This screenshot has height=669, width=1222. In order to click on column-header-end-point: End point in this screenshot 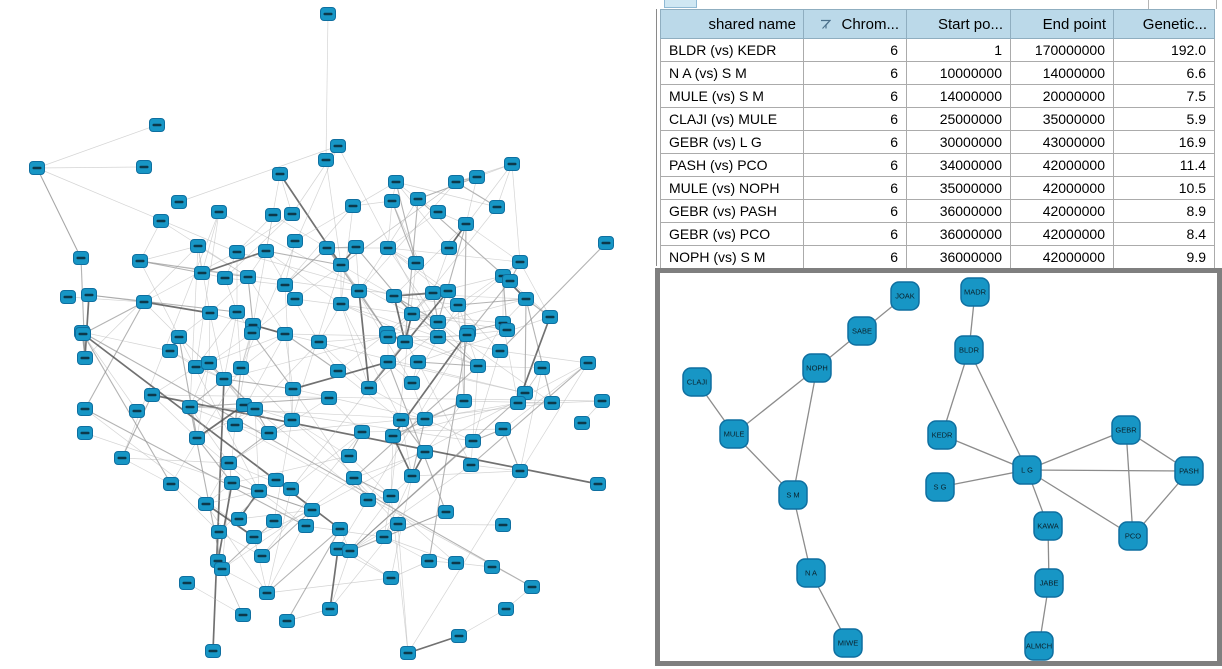, I will do `click(1062, 24)`.